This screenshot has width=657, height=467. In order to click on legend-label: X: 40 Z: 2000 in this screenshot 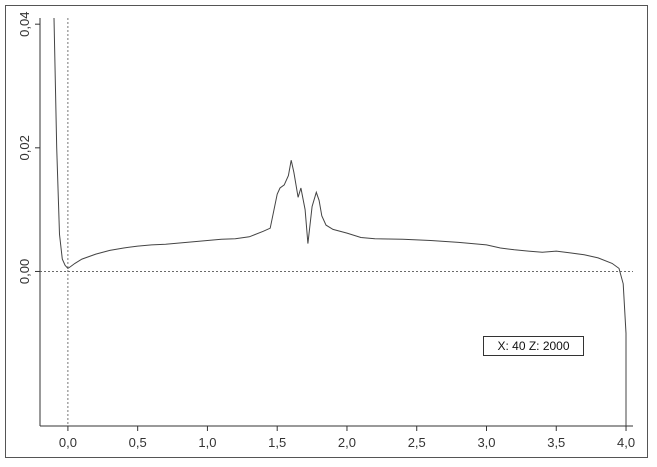, I will do `click(533, 346)`.